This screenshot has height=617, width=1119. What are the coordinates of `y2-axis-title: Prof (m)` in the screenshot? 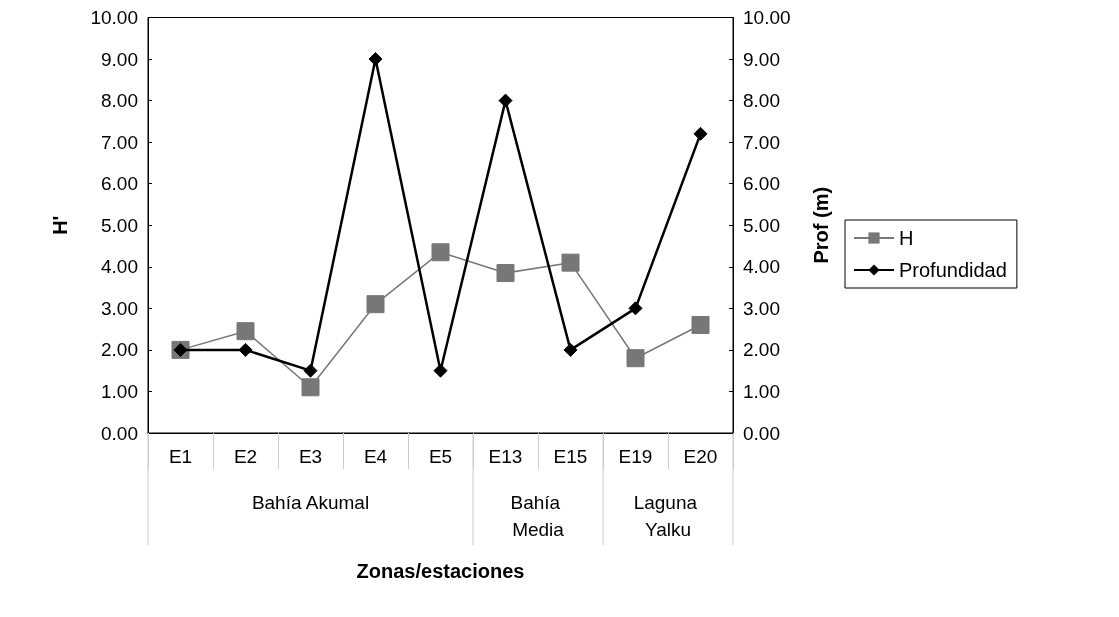 It's located at (821, 225).